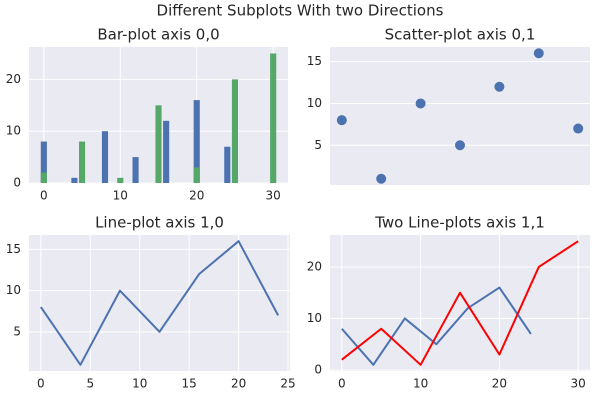 The image size is (600, 400). Describe the element at coordinates (90, 384) in the screenshot. I see `x-tick-label: 5` at that location.